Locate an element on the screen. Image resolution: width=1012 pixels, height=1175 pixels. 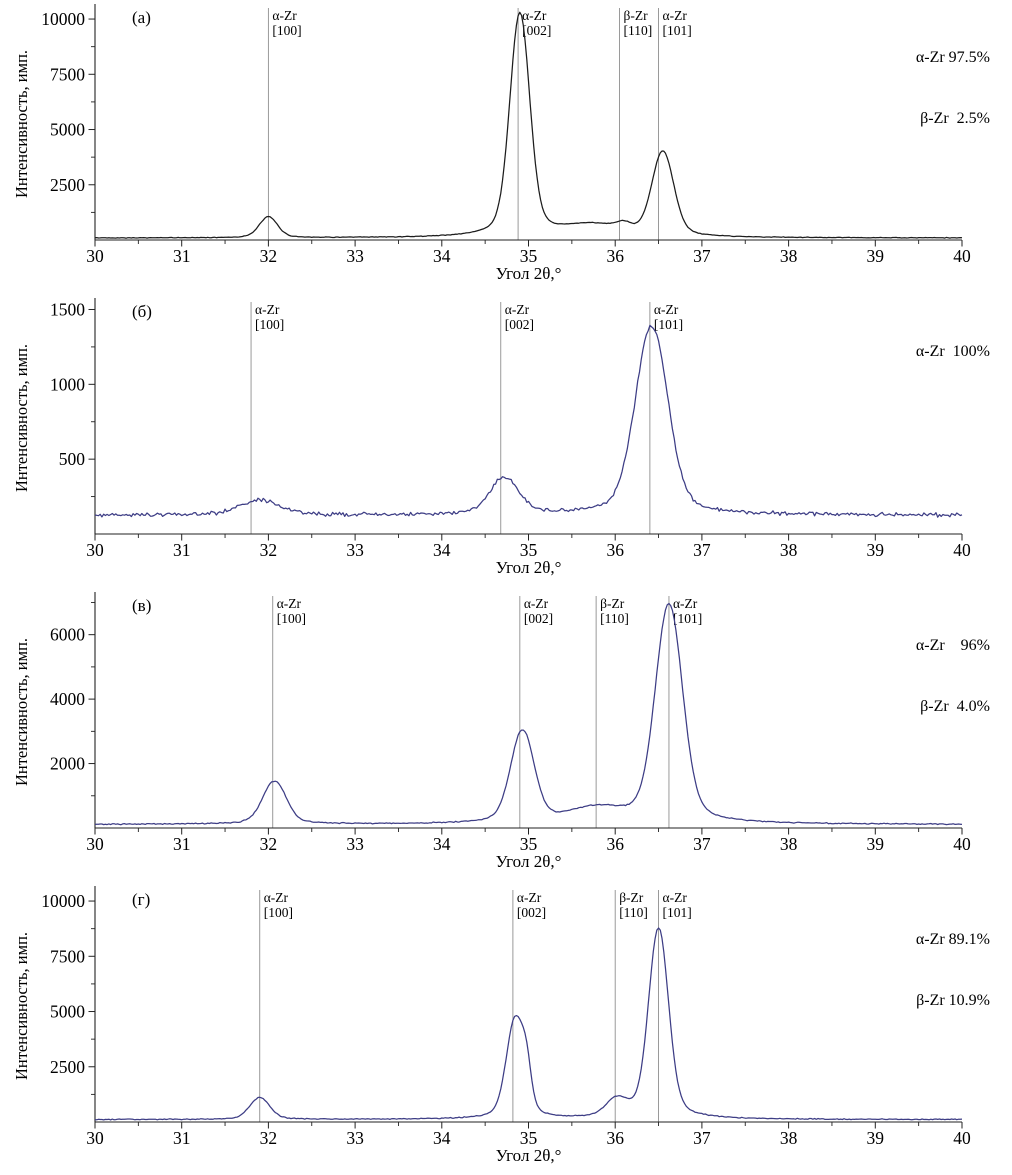
phase-percentages: α-Zr 97.5% β-Zr 2.5% is located at coordinates (953, 89).